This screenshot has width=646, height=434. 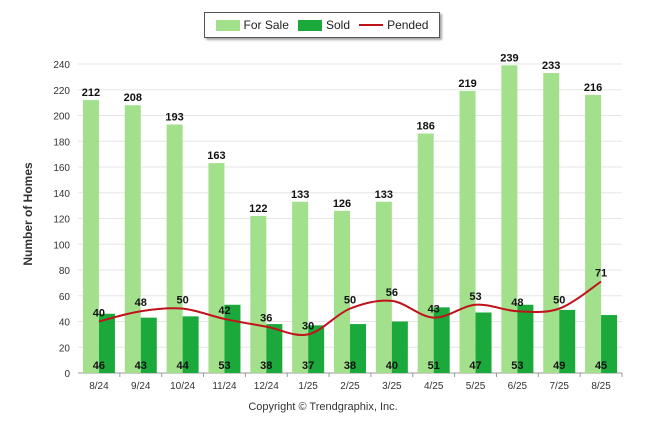 I want to click on data-label-for-sale: 208, so click(x=133, y=98).